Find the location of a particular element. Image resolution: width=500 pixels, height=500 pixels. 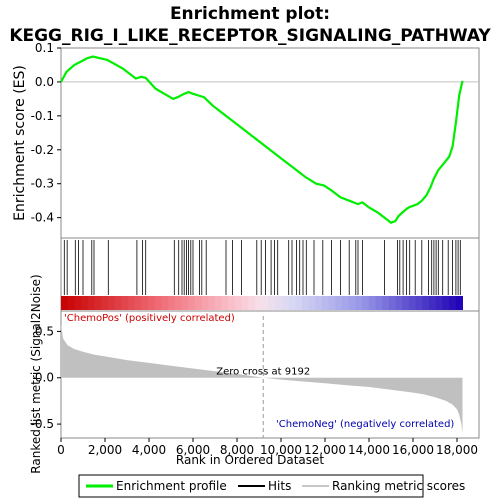

x-tick-label: 2,000 is located at coordinates (105, 450).